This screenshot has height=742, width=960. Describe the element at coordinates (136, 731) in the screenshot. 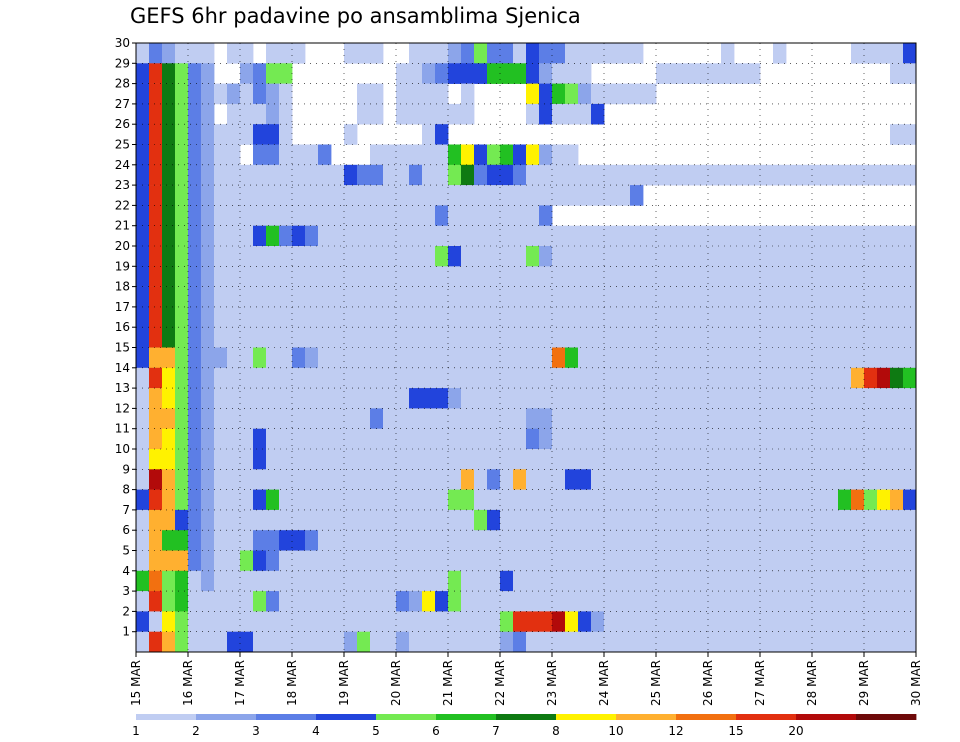

I see `legend-label: 1` at that location.